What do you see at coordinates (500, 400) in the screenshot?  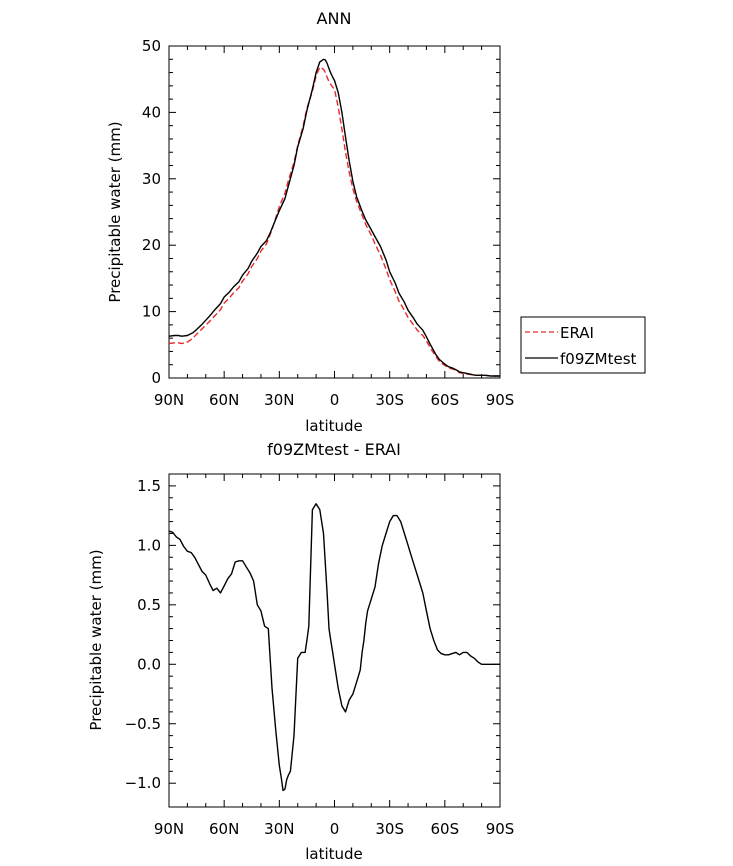 I see `top-x-tick-label: 90S` at bounding box center [500, 400].